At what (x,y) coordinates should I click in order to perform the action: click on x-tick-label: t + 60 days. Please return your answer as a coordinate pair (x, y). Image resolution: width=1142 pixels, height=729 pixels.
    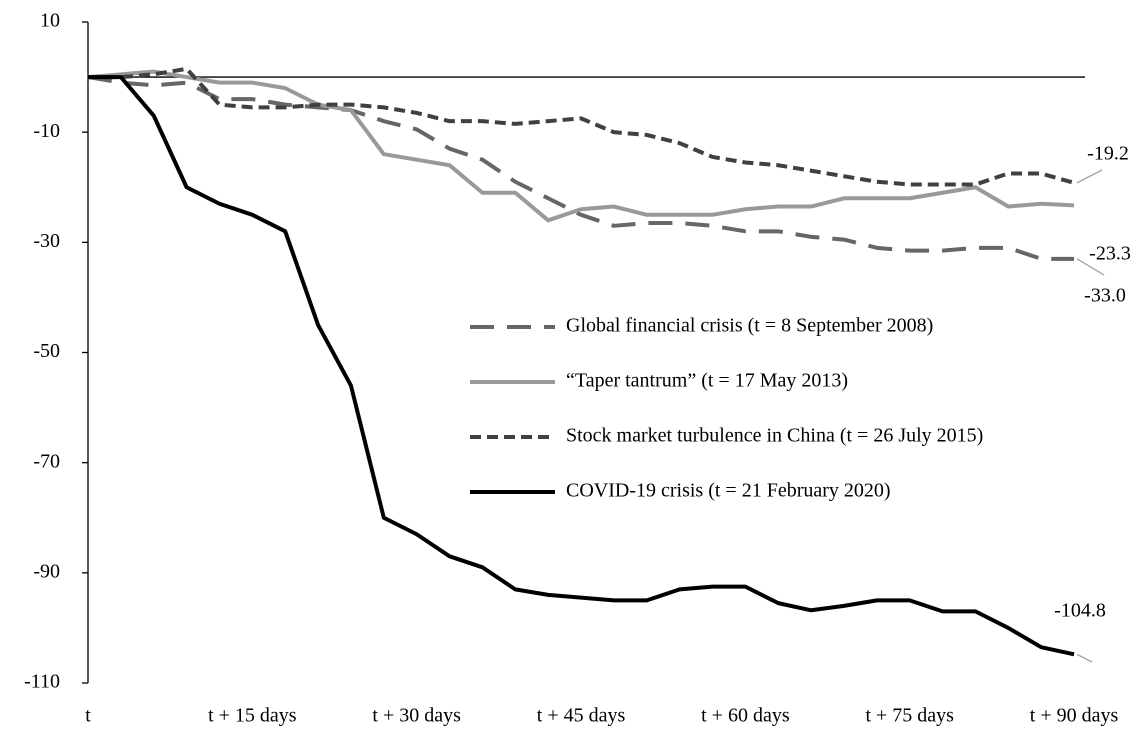
    Looking at the image, I should click on (745, 716).